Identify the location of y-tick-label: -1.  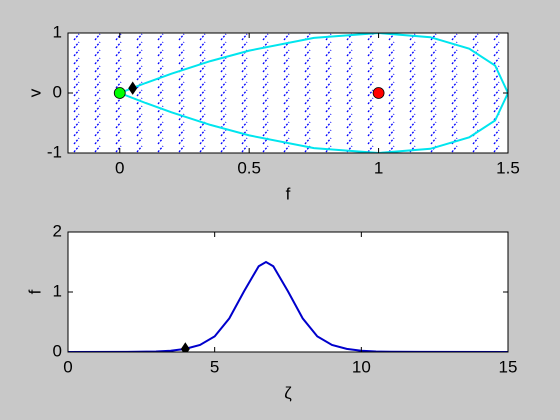
(54, 151).